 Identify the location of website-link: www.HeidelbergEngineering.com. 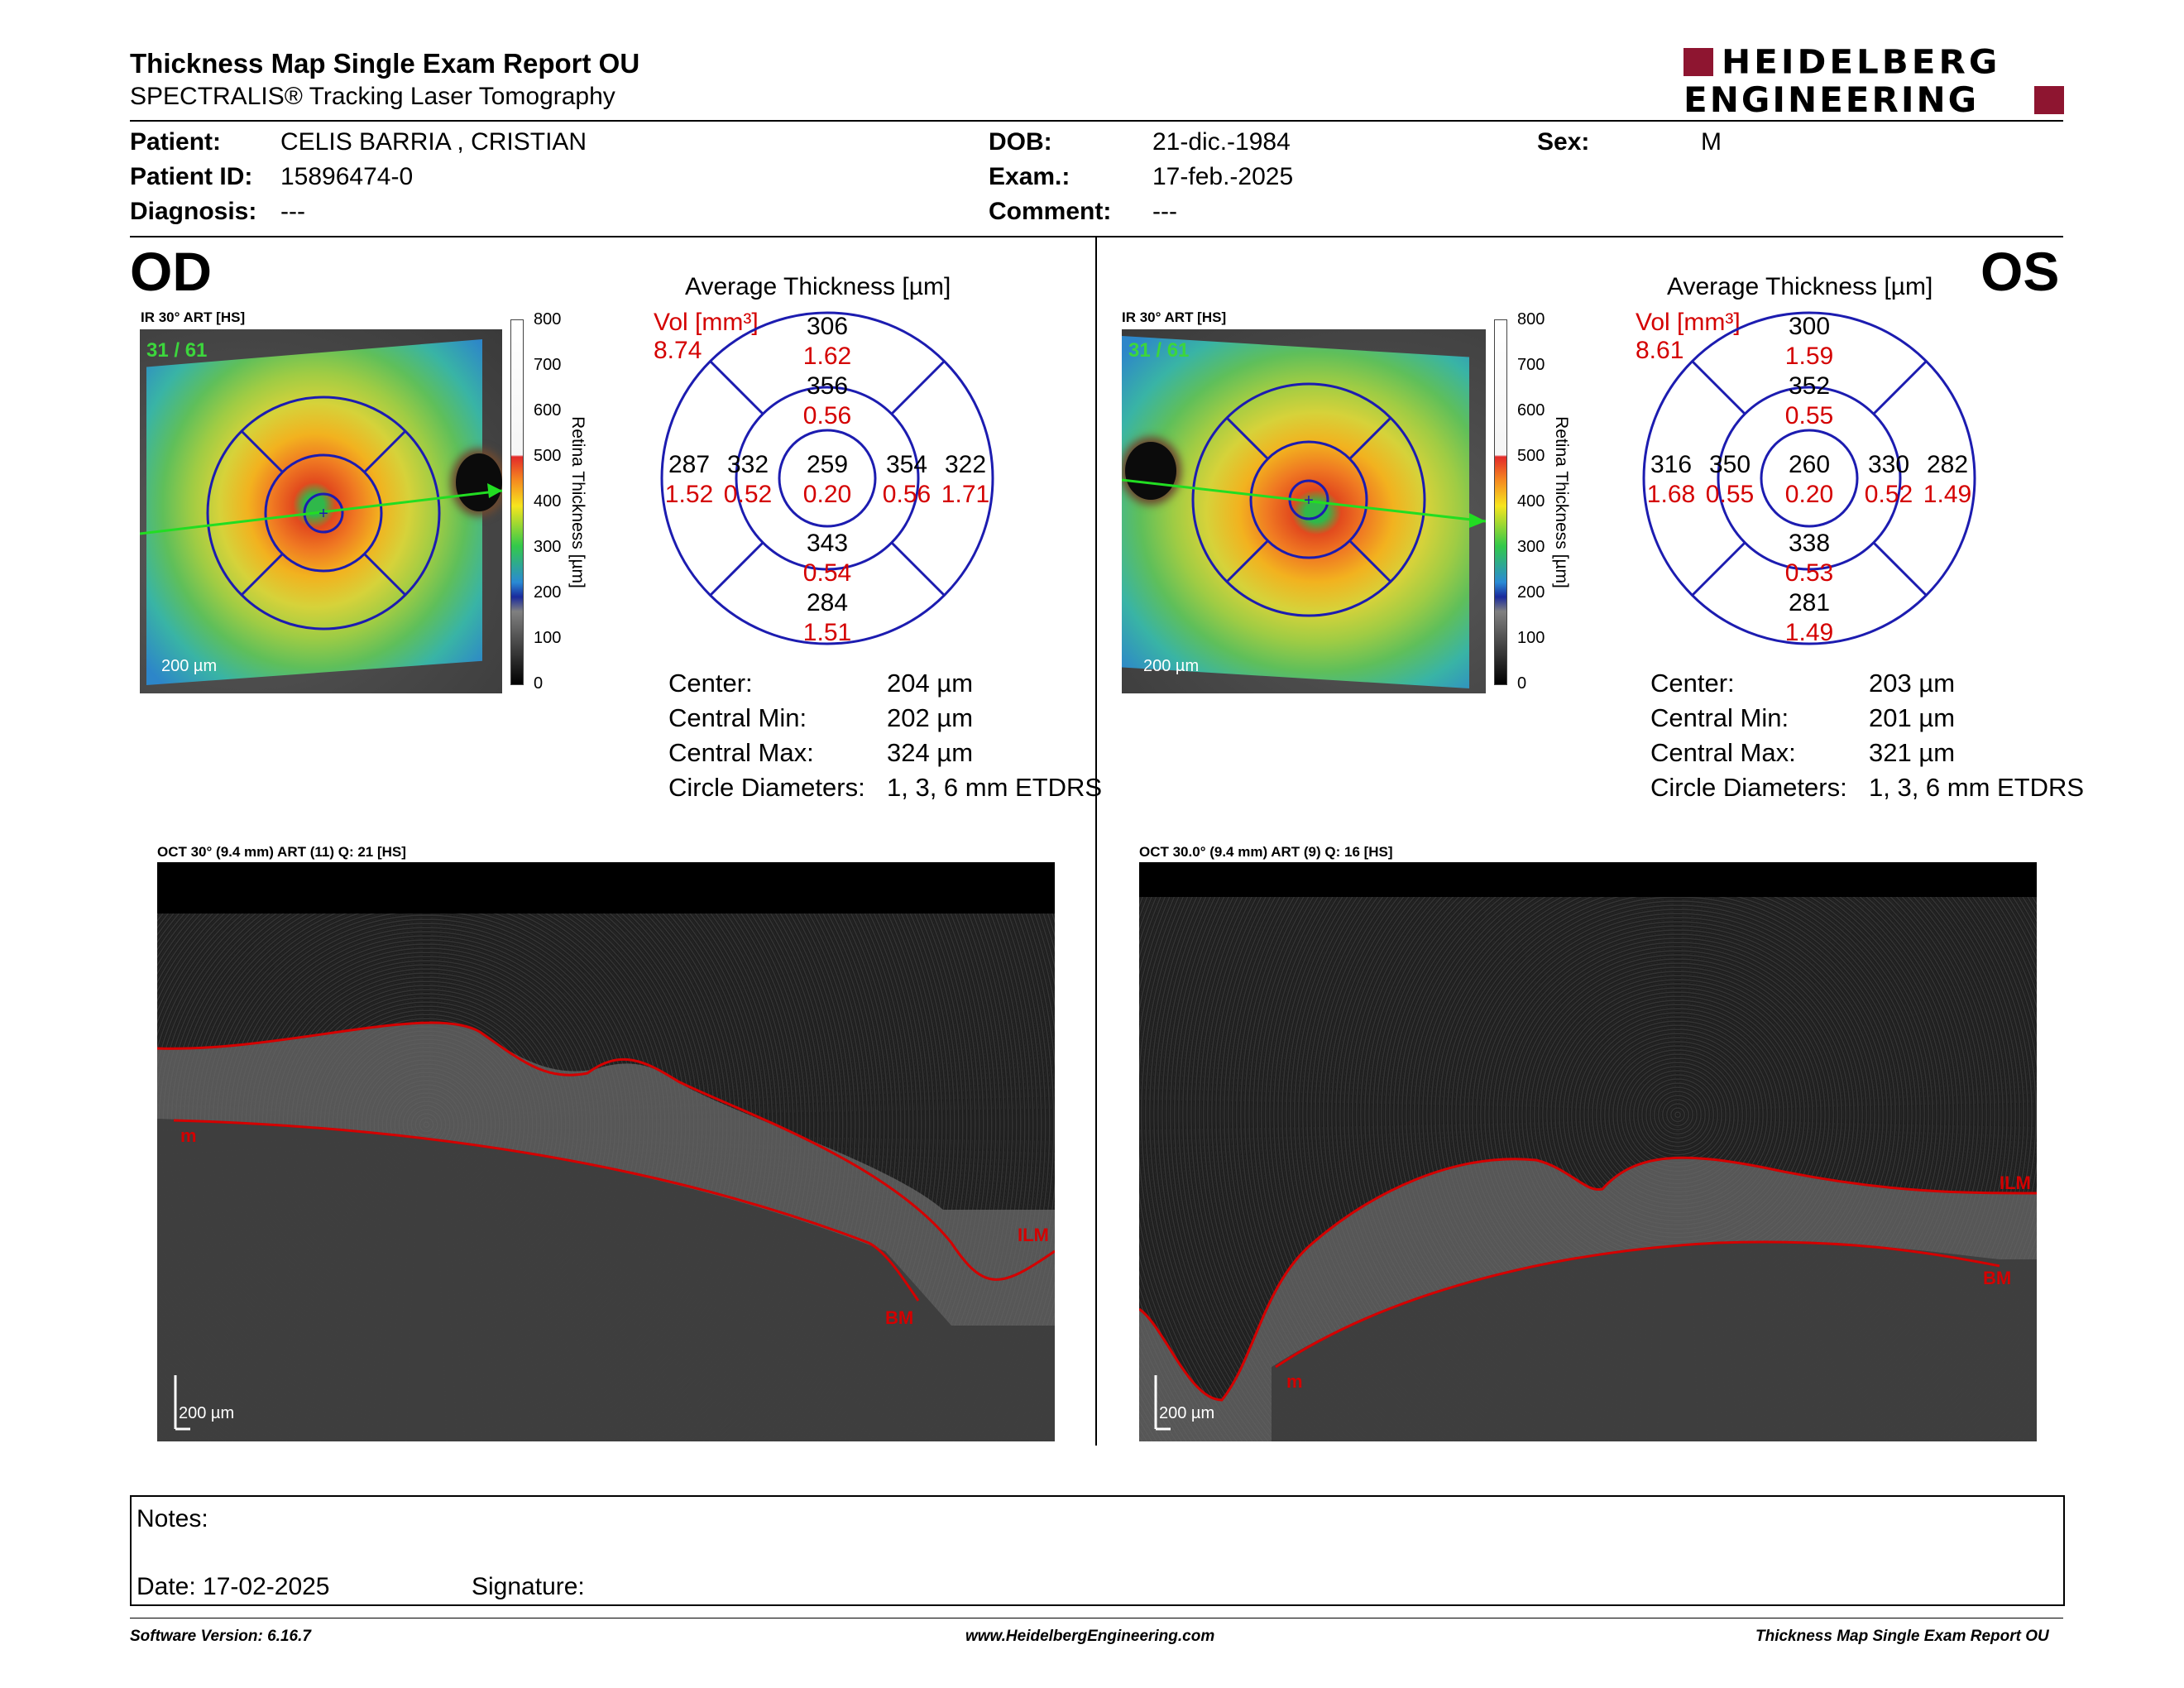
(1090, 1636).